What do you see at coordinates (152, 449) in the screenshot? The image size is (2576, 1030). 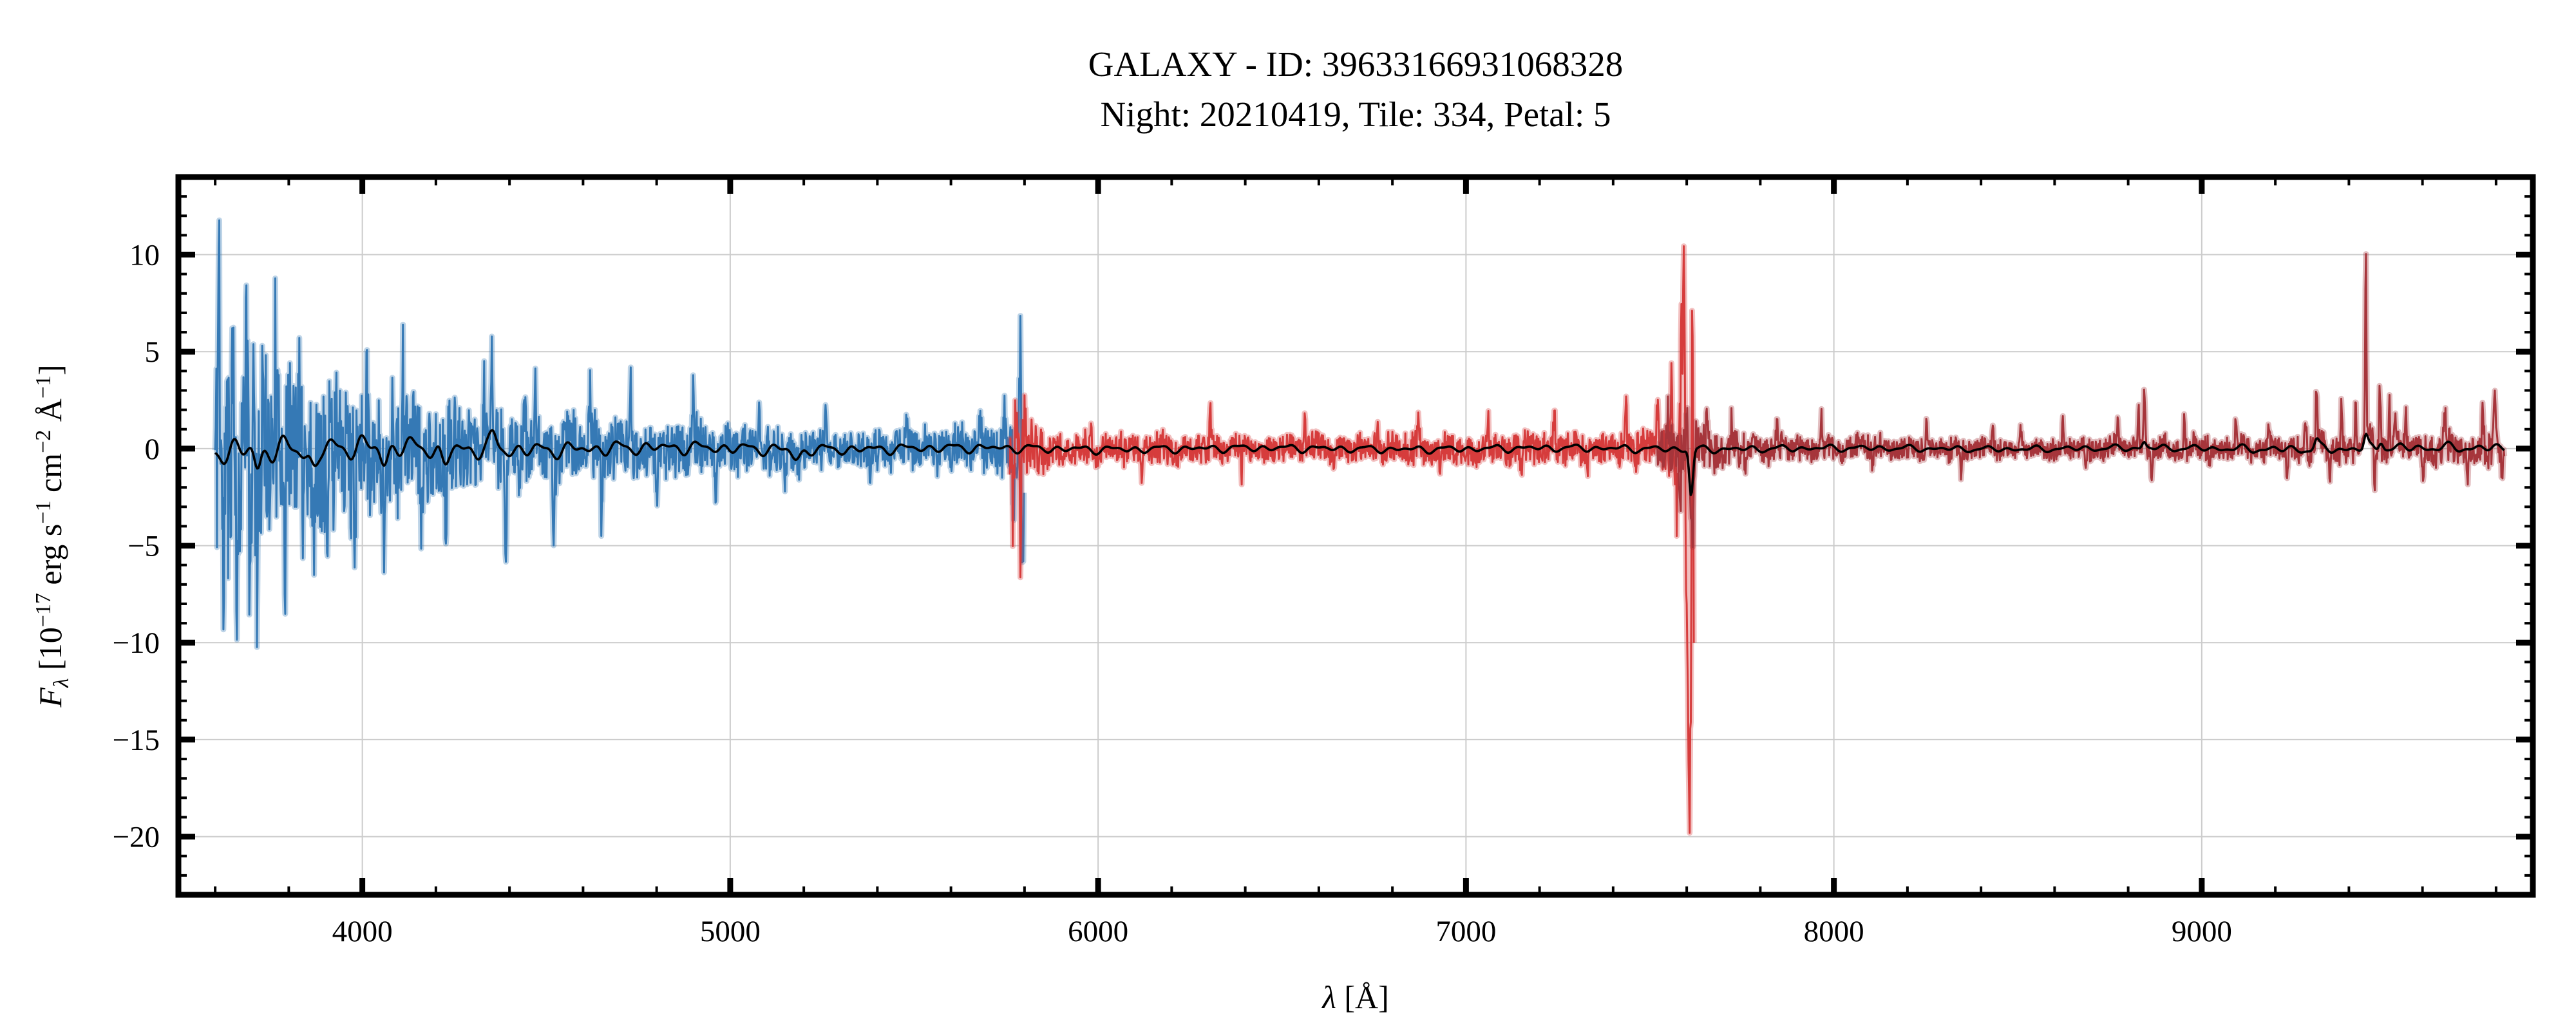 I see `y-tick-label: 0` at bounding box center [152, 449].